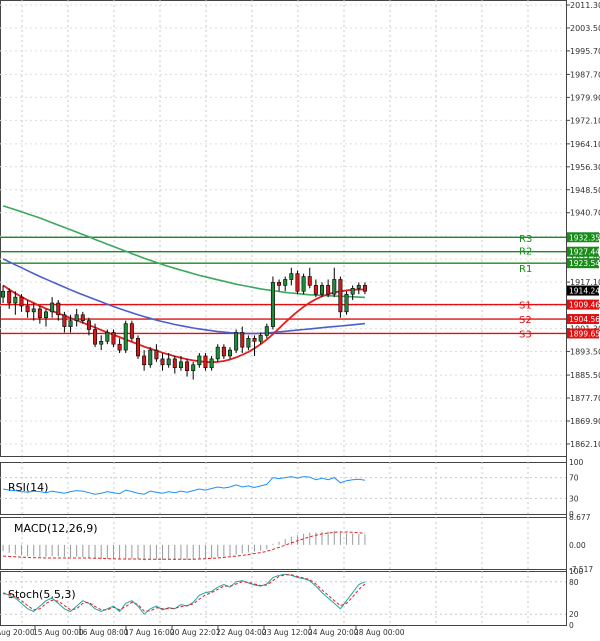 Image resolution: width=600 pixels, height=641 pixels. Describe the element at coordinates (183, 296) in the screenshot. I see `ma-blue-line` at that location.